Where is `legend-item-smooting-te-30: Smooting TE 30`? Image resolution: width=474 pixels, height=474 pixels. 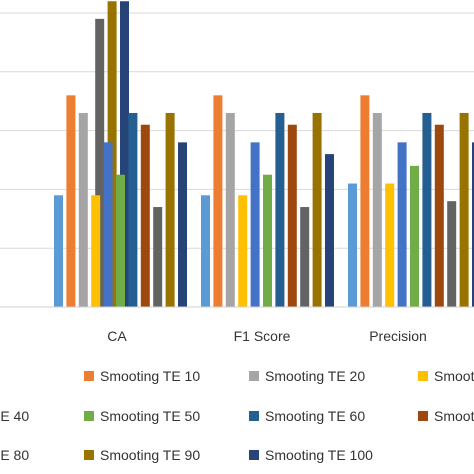
legend-item-smooting-te-30: Smooting TE 30 is located at coordinates (446, 376).